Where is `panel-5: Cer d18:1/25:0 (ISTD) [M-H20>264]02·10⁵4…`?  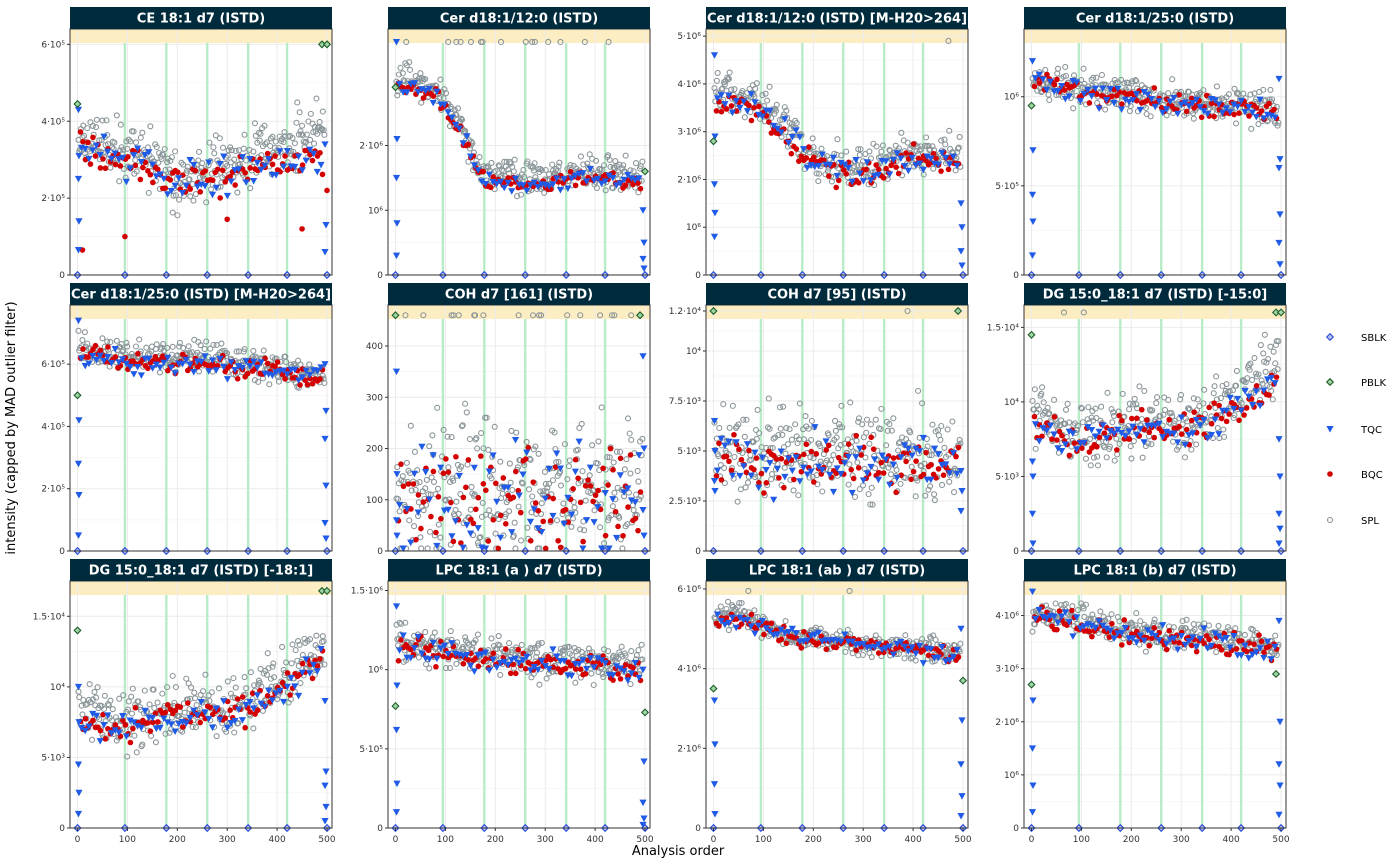
panel-5: Cer d18:1/25:0 (ISTD) [M-H20>264]02·10⁵4… is located at coordinates (187, 420).